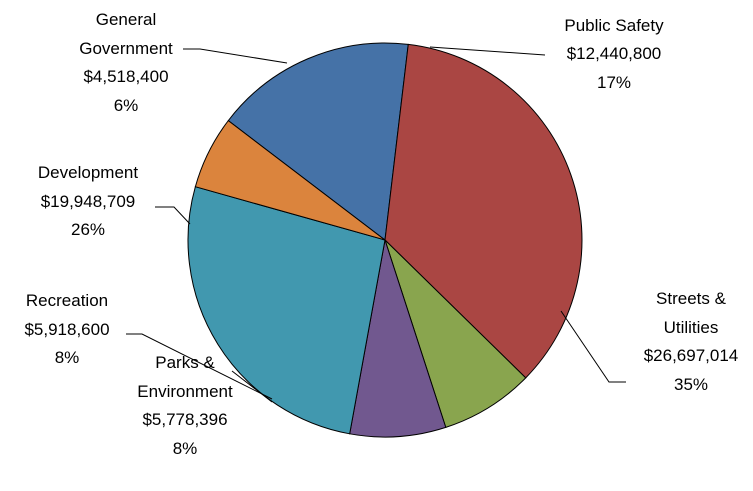 This screenshot has height=491, width=753. Describe the element at coordinates (455, 334) in the screenshot. I see `pie-slice-parks-environment` at that location.